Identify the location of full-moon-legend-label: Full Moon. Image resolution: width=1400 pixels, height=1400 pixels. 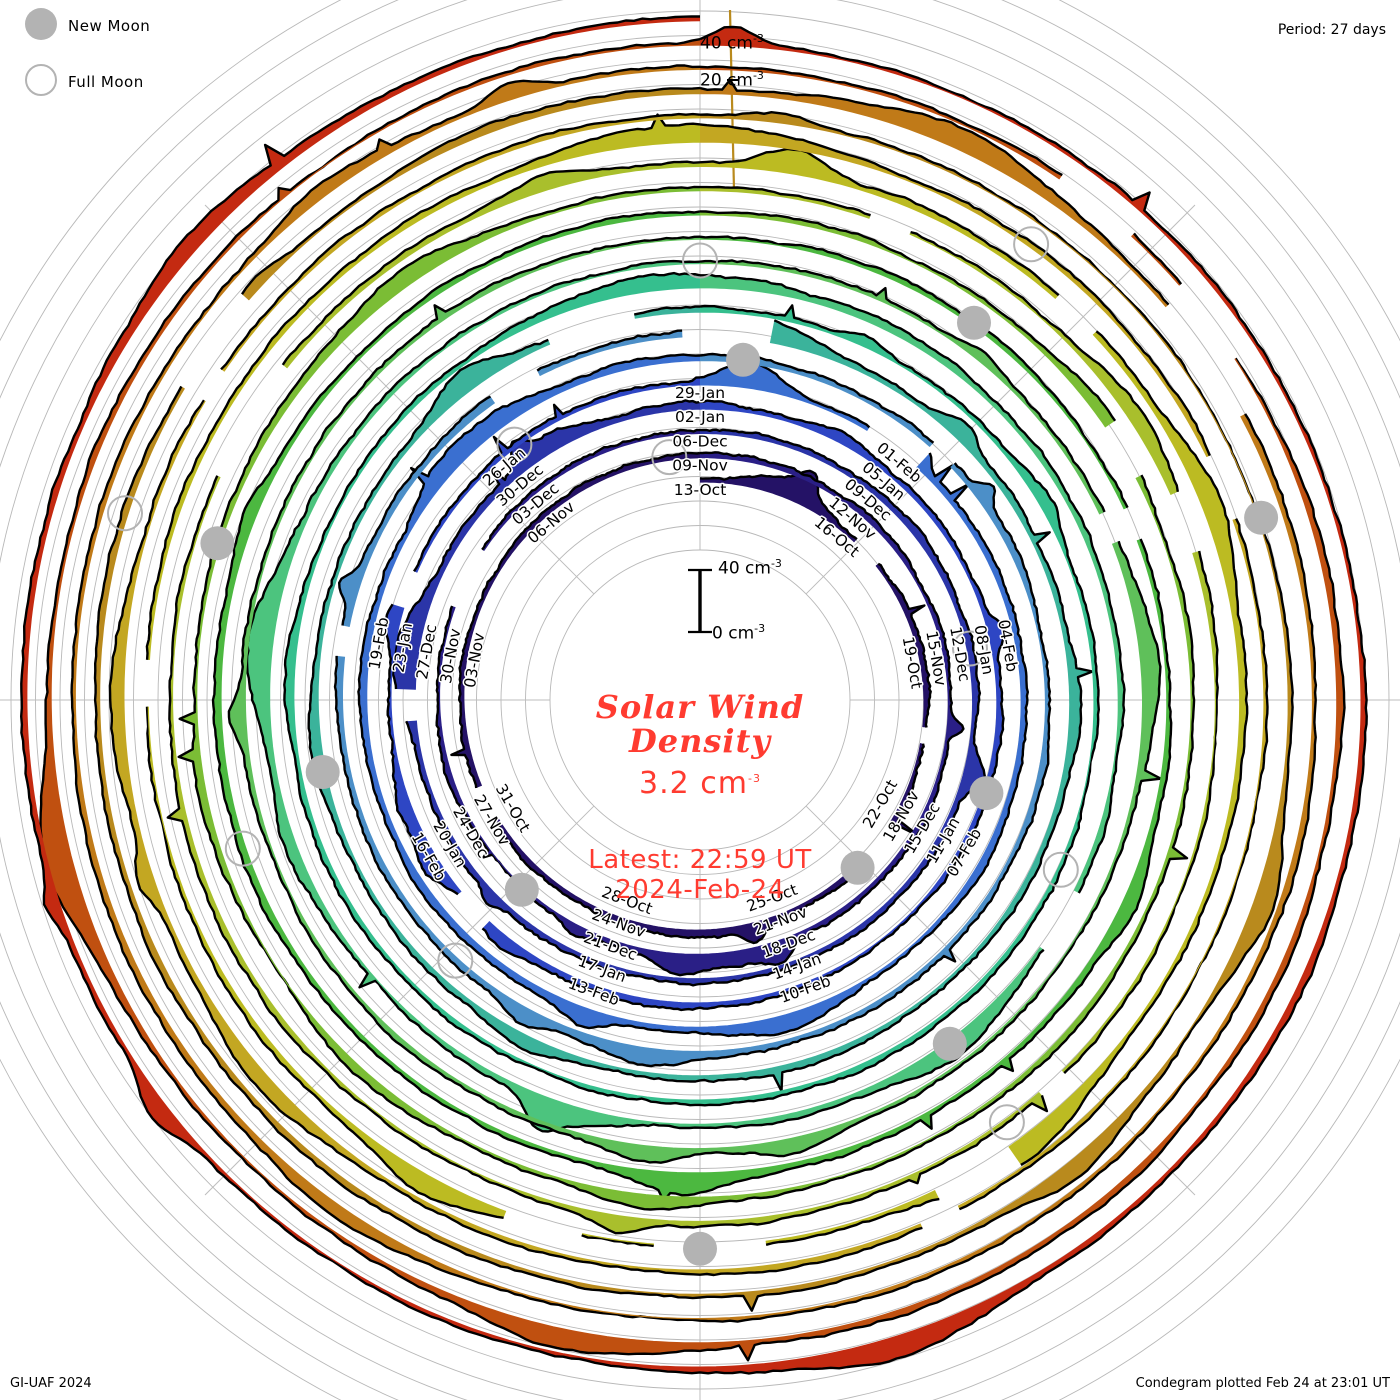
(106, 82).